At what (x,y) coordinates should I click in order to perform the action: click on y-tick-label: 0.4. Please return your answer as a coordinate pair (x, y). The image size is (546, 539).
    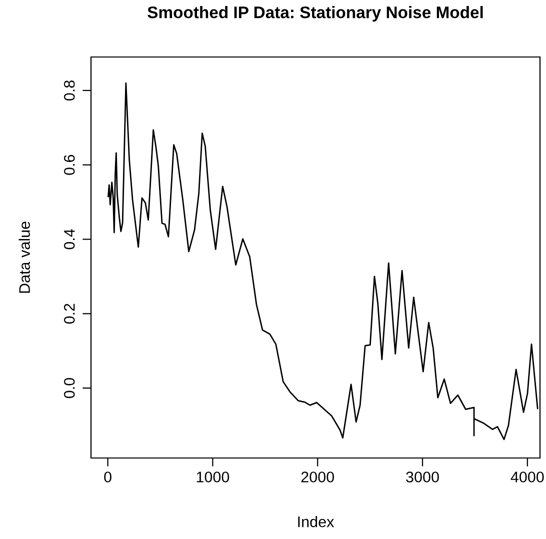
    Looking at the image, I should click on (69, 239).